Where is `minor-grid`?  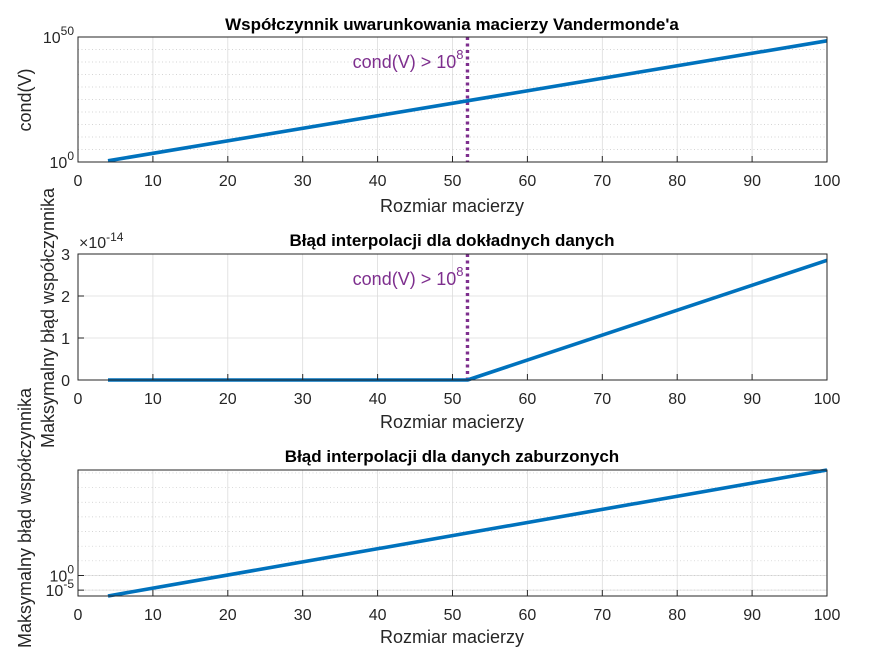 minor-grid is located at coordinates (452, 99).